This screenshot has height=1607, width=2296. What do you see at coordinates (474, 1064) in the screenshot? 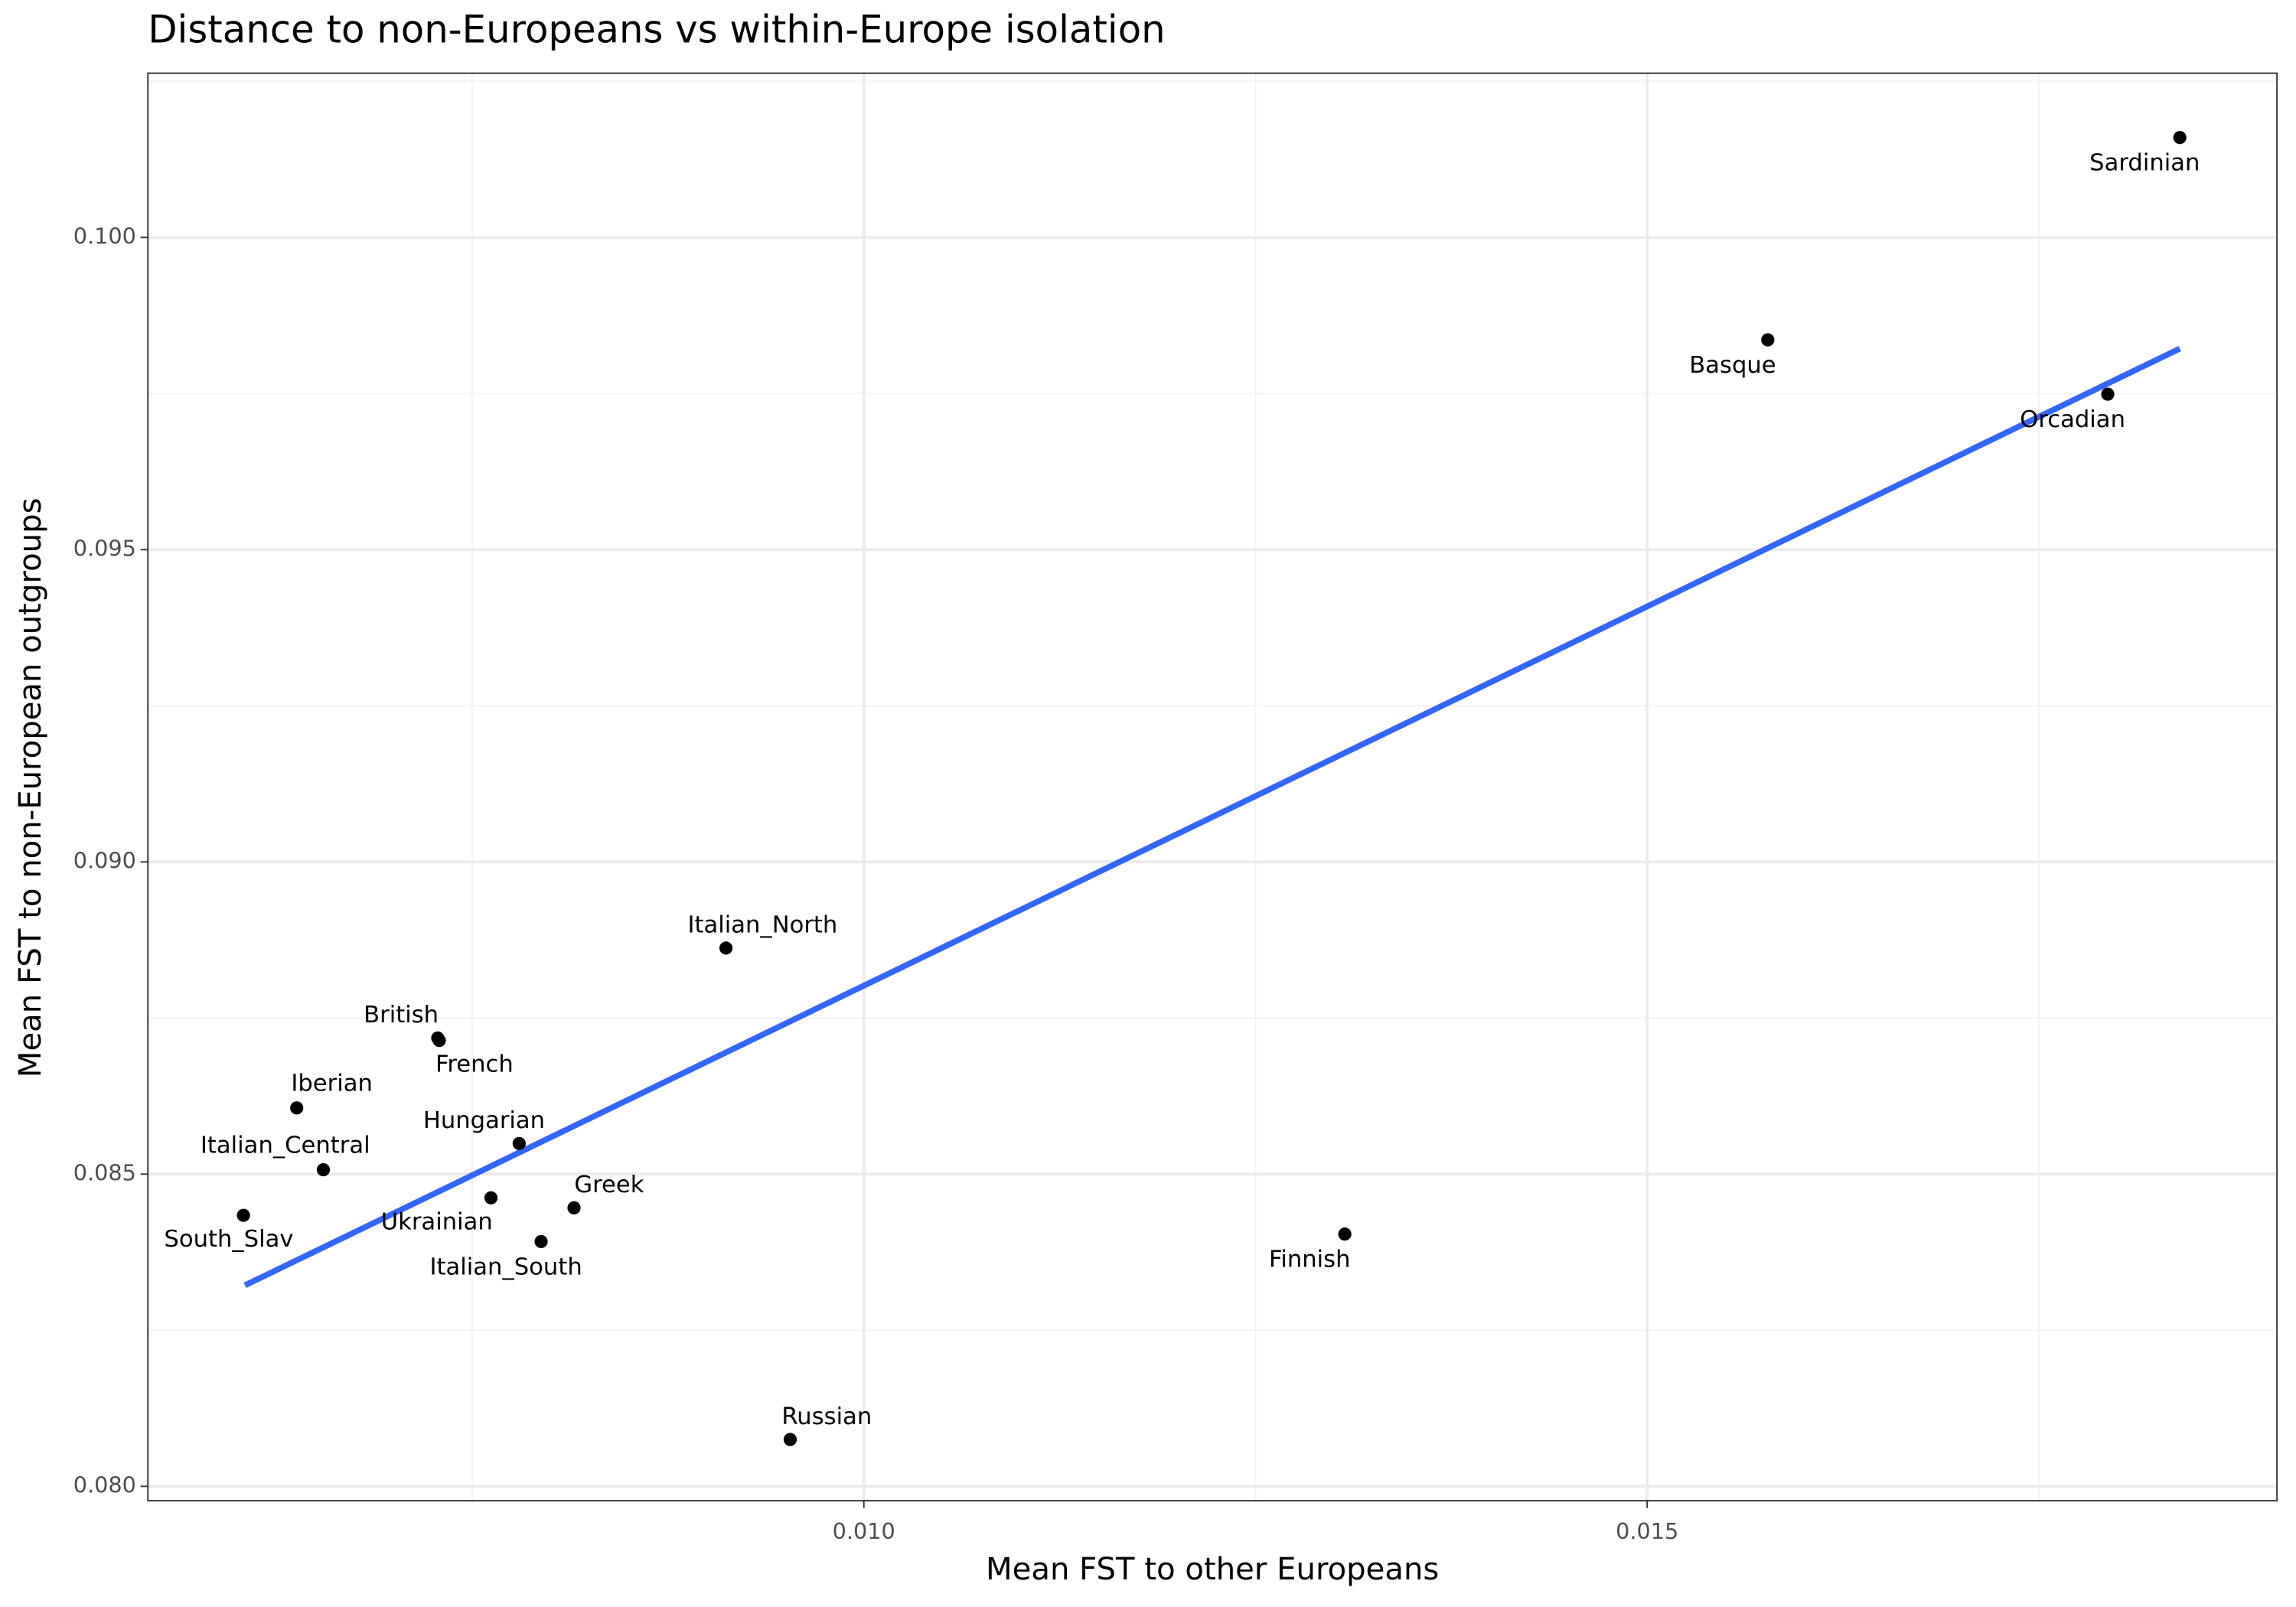
I see `point-label: French` at bounding box center [474, 1064].